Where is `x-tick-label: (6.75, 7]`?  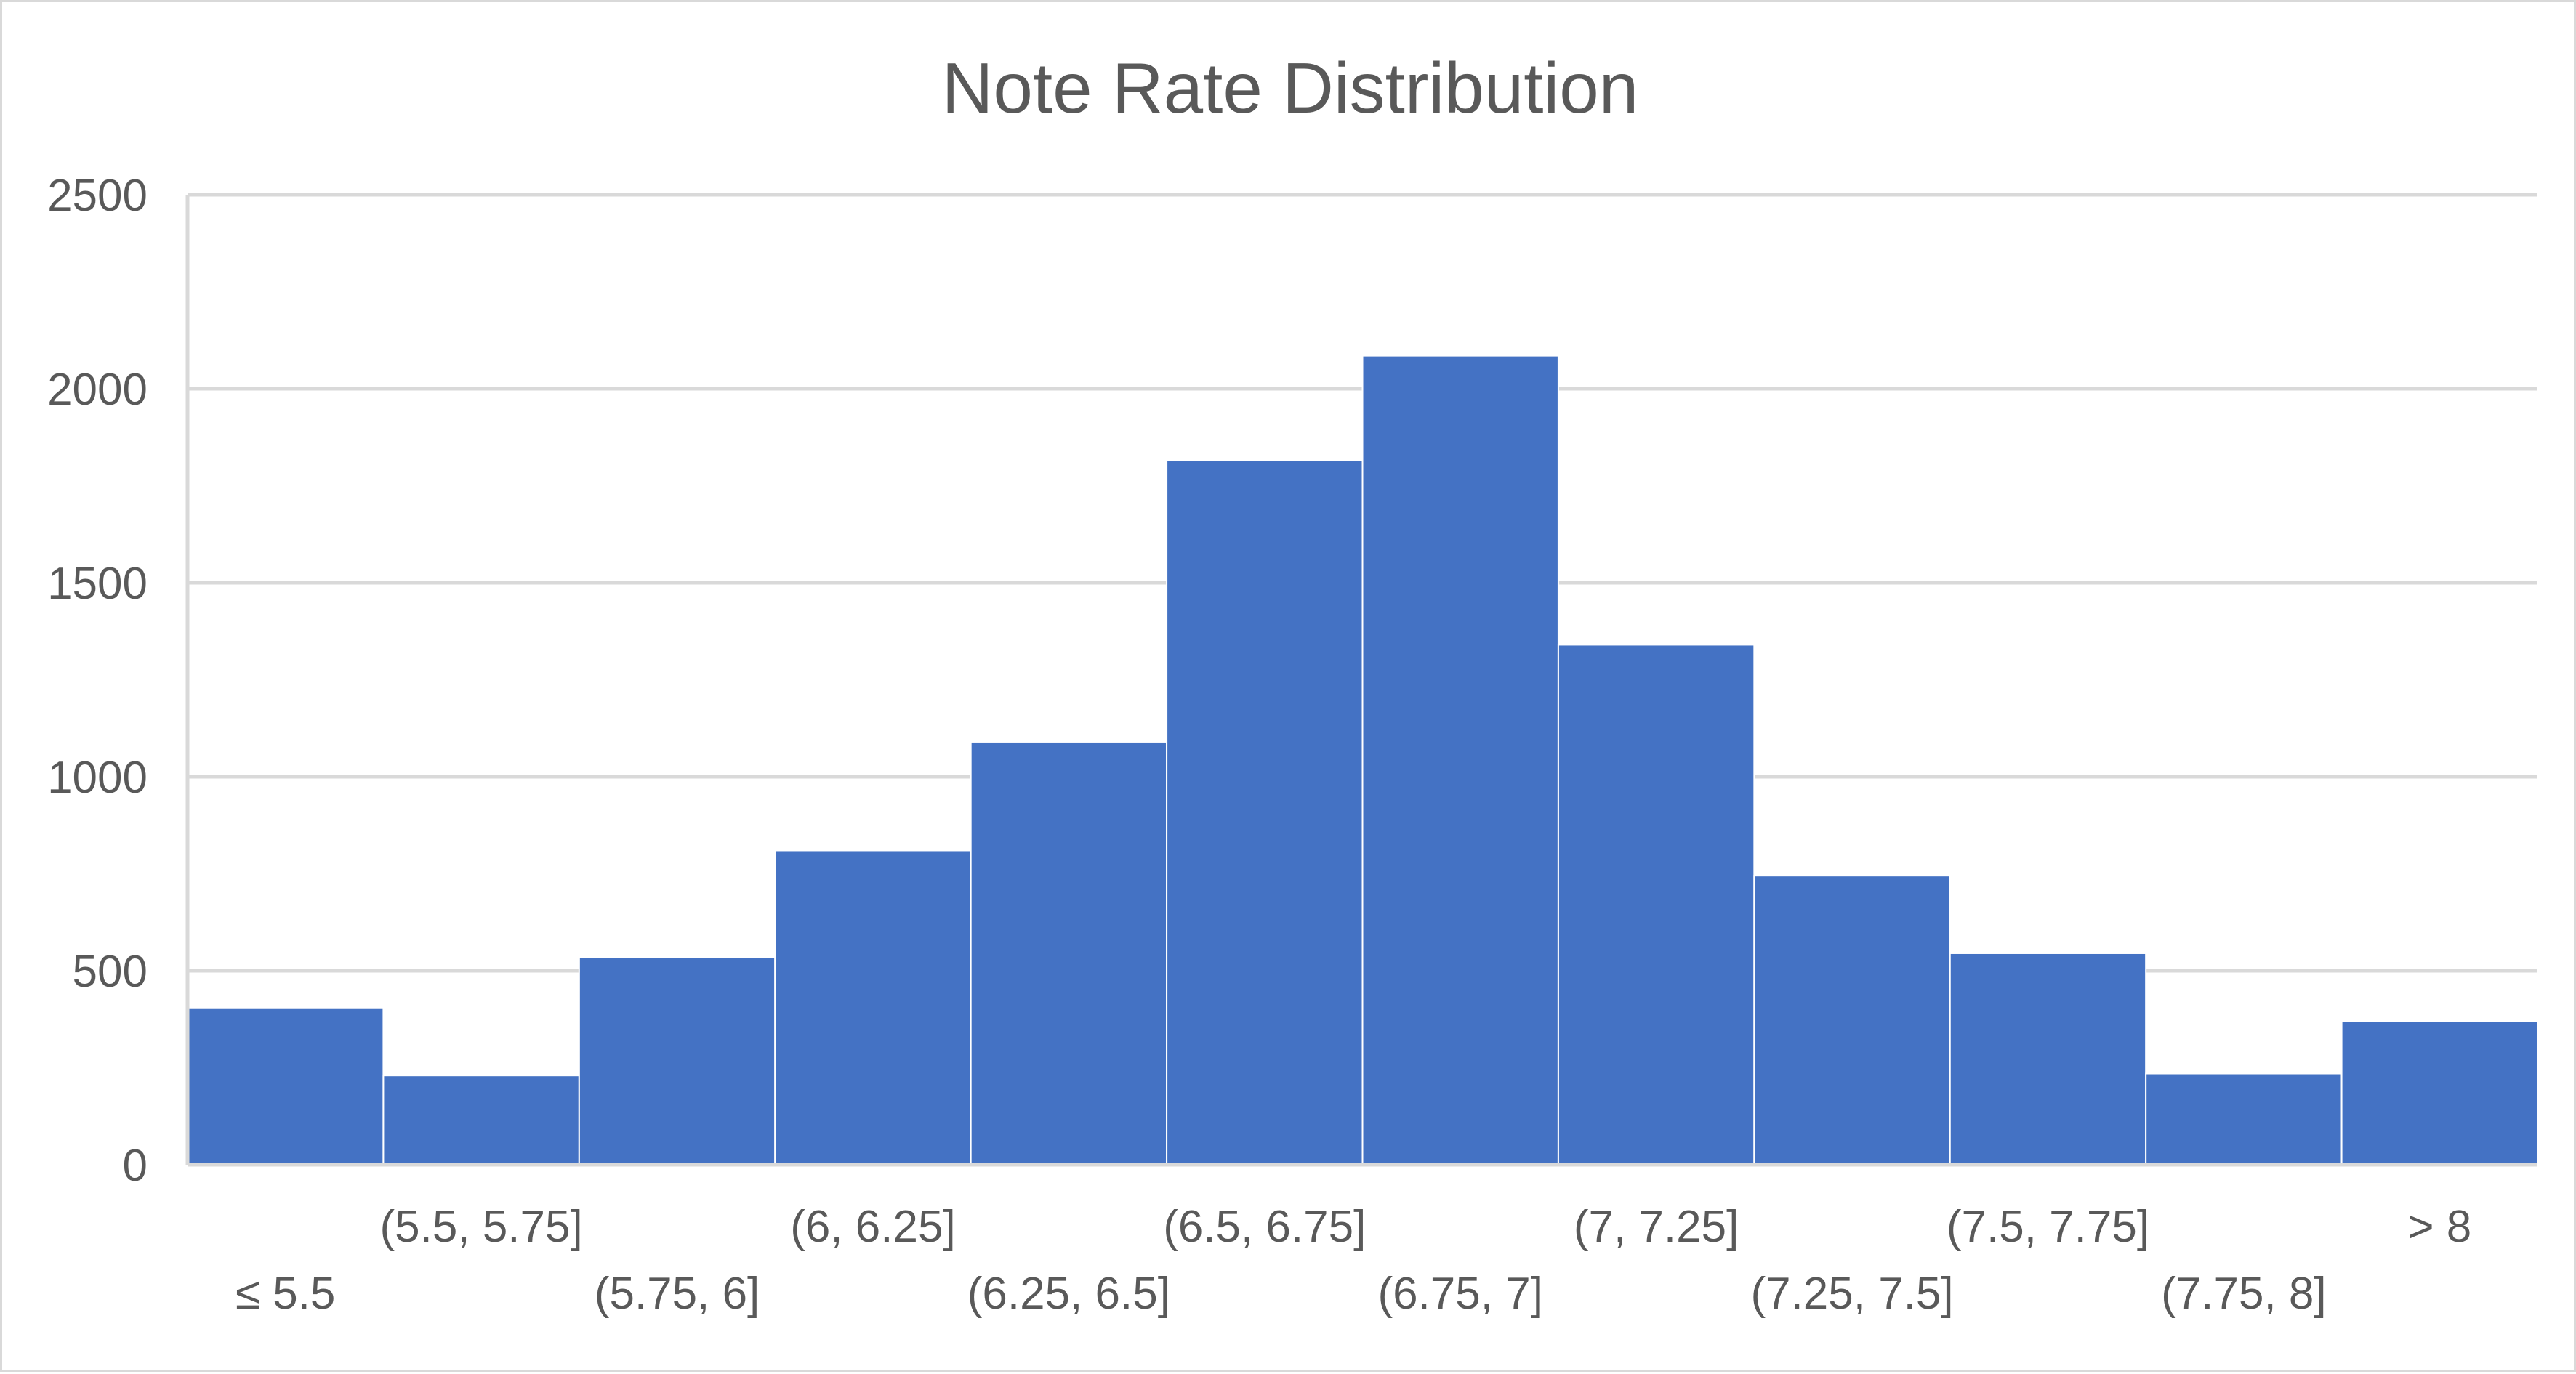
x-tick-label: (6.75, 7] is located at coordinates (1459, 1294).